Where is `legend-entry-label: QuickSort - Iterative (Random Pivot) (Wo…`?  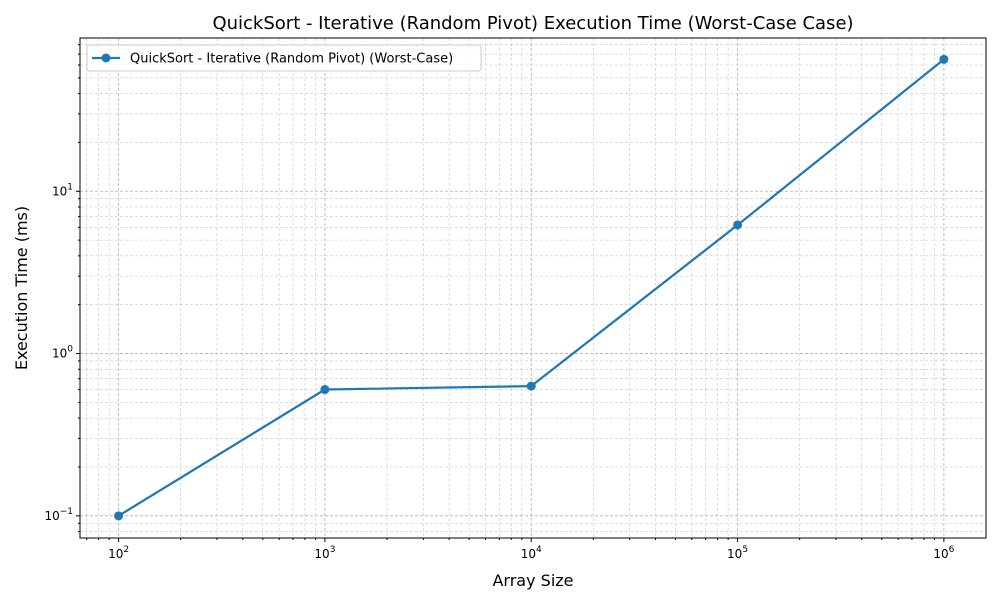 legend-entry-label: QuickSort - Iterative (Random Pivot) (Wo… is located at coordinates (291, 59).